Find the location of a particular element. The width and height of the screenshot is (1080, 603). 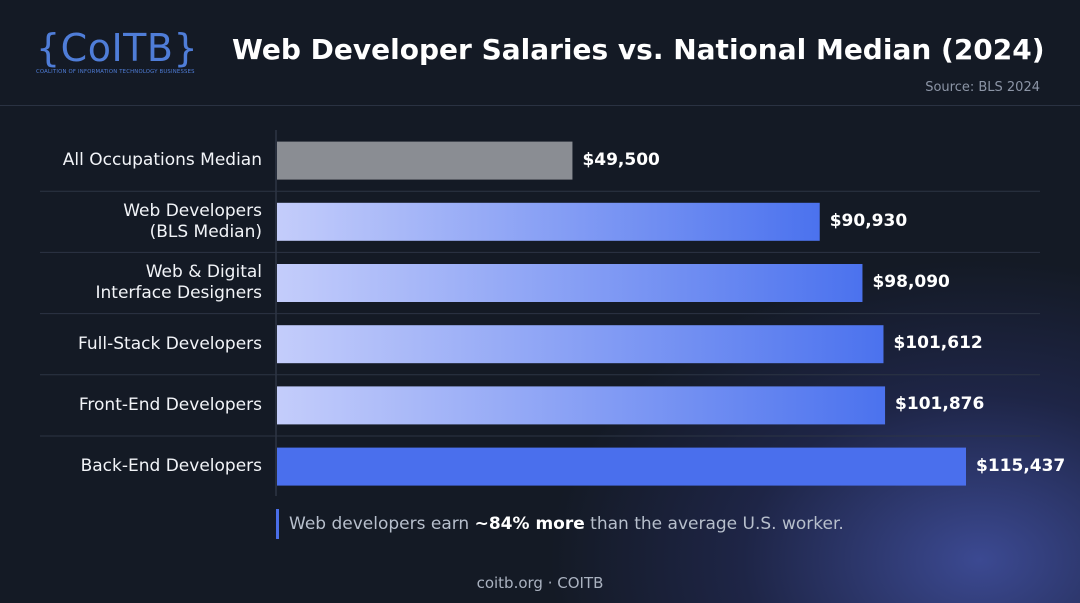

callout-suffix: than the average U.S. worker. is located at coordinates (714, 524).